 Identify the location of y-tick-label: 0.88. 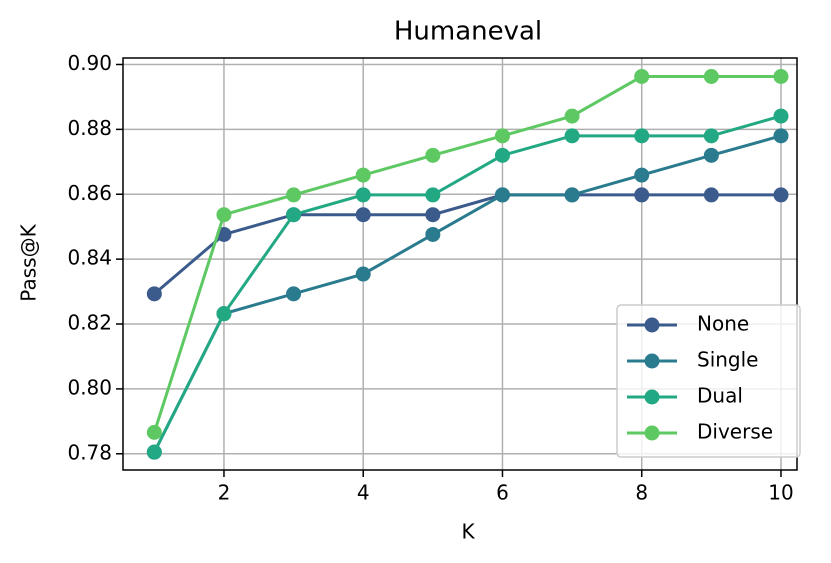
(89, 128).